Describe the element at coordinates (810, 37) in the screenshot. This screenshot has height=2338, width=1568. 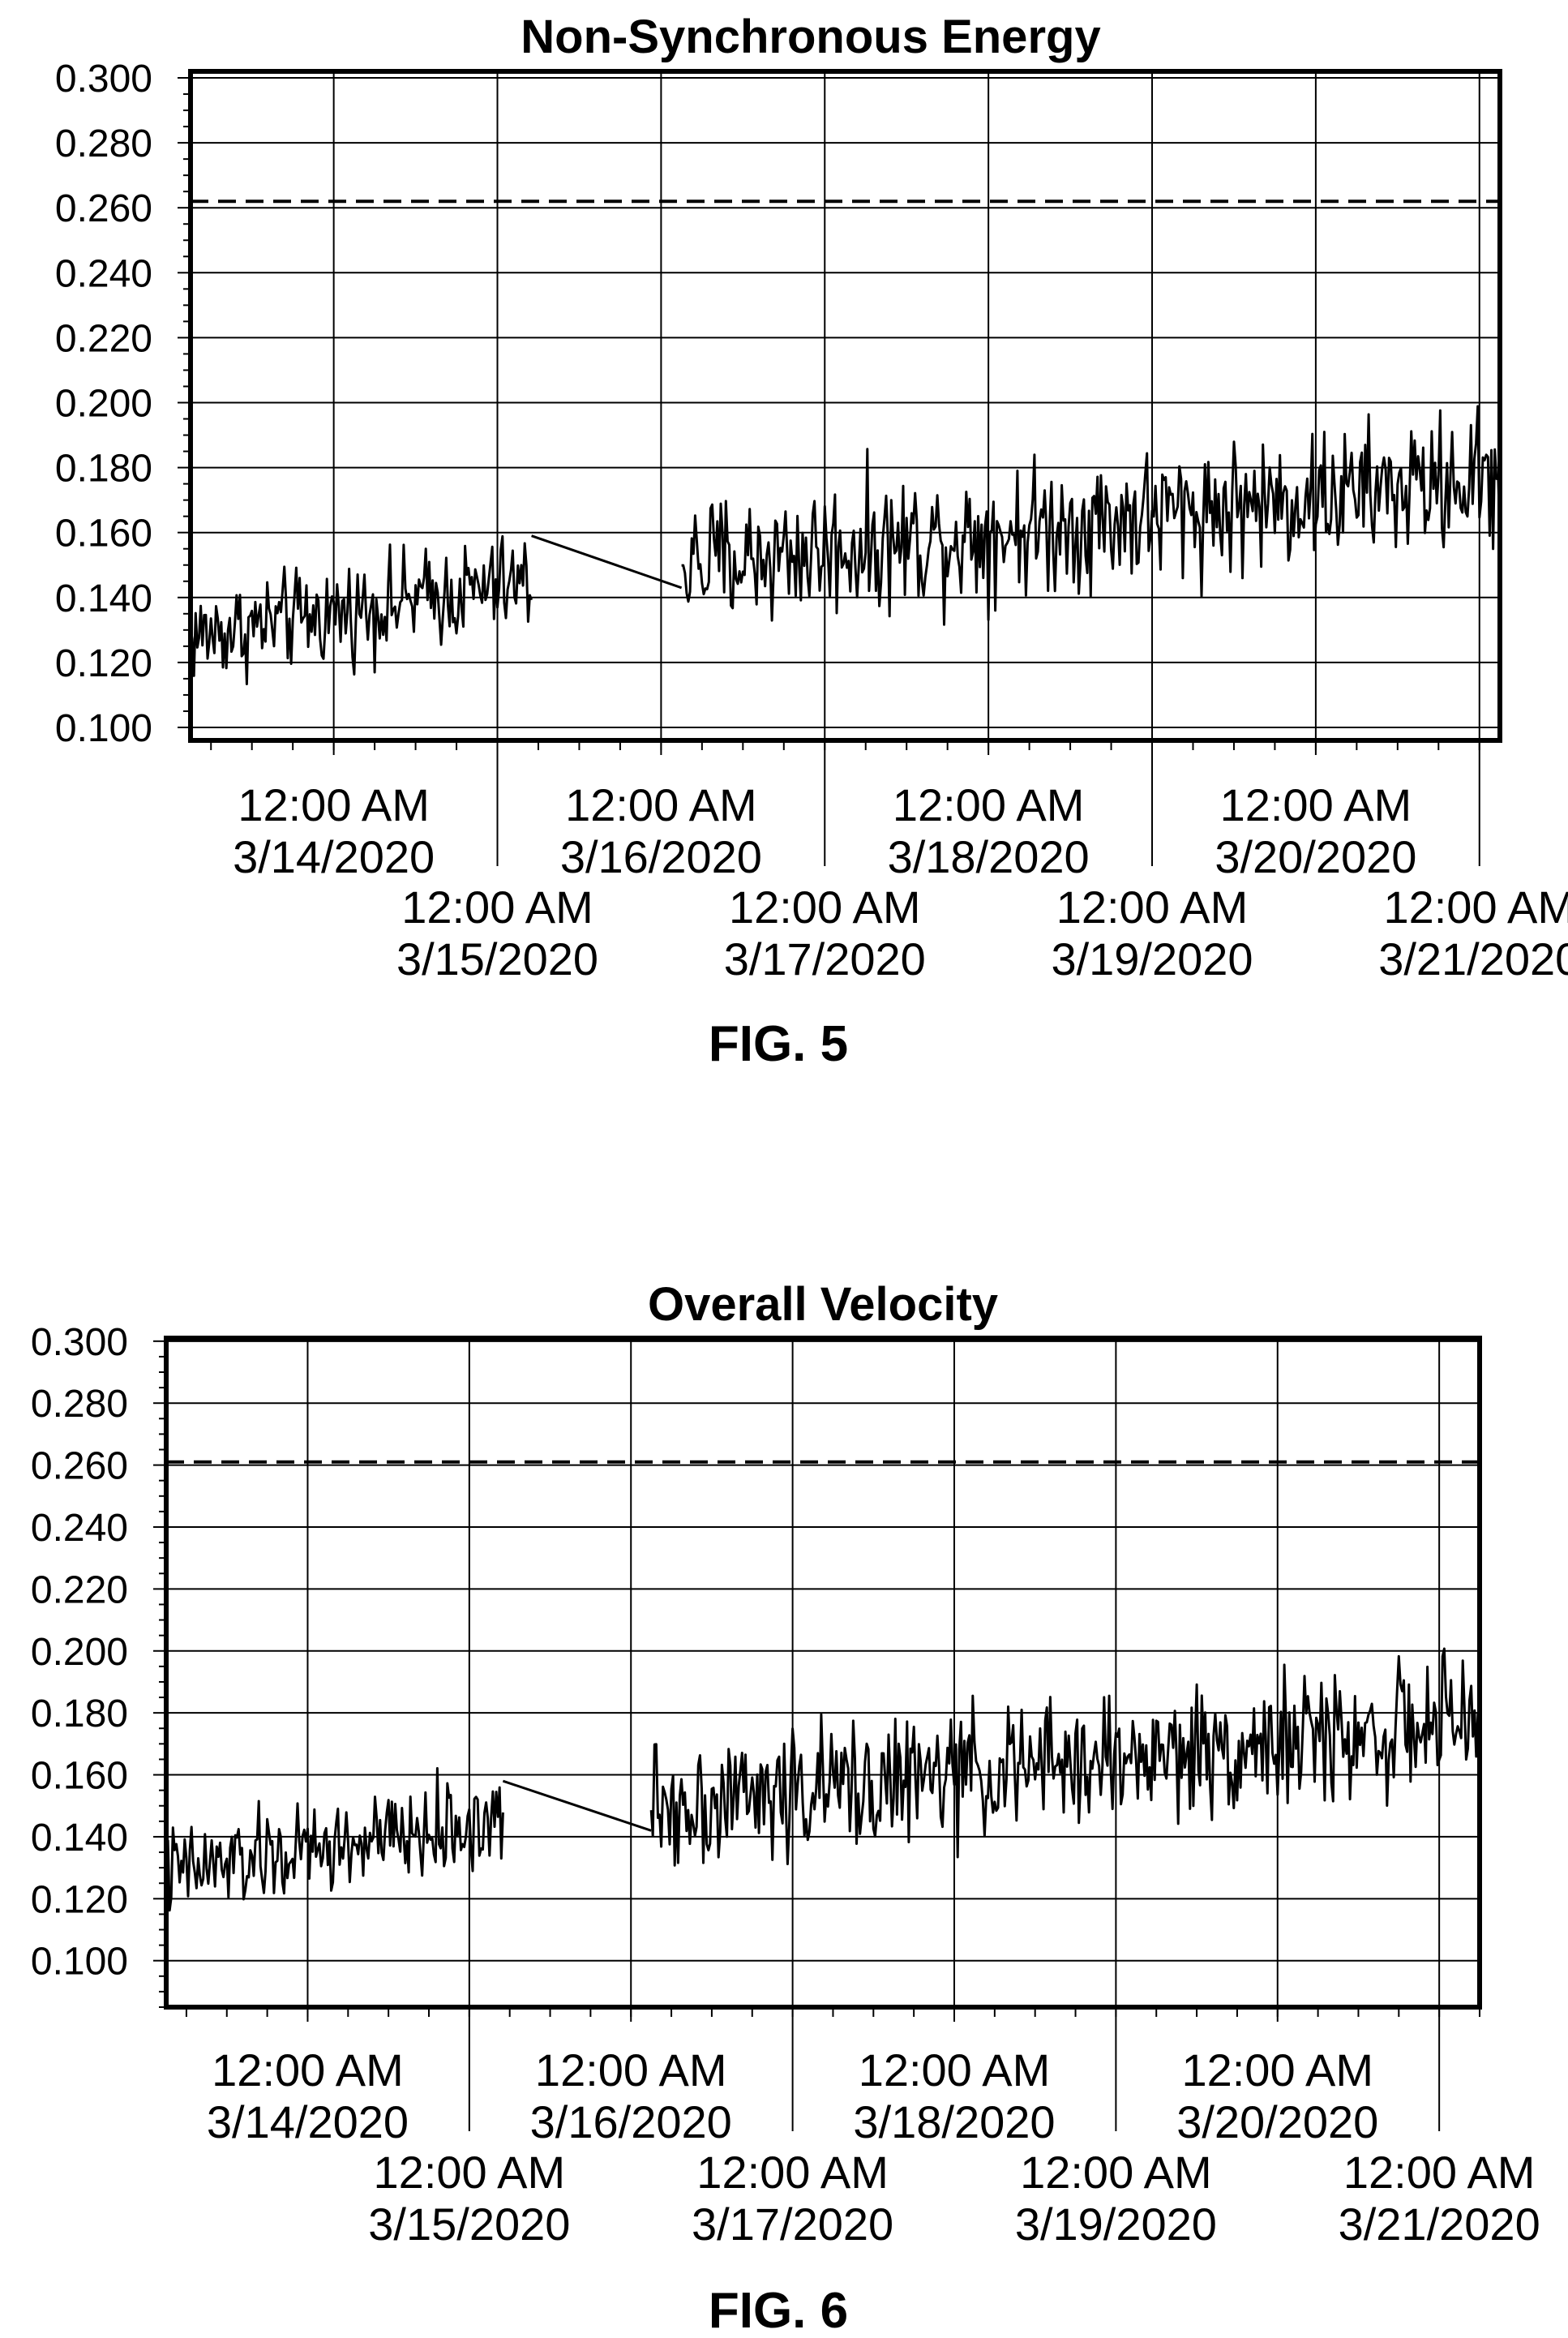
I see `chart-title: Non-Synchronous Energy` at that location.